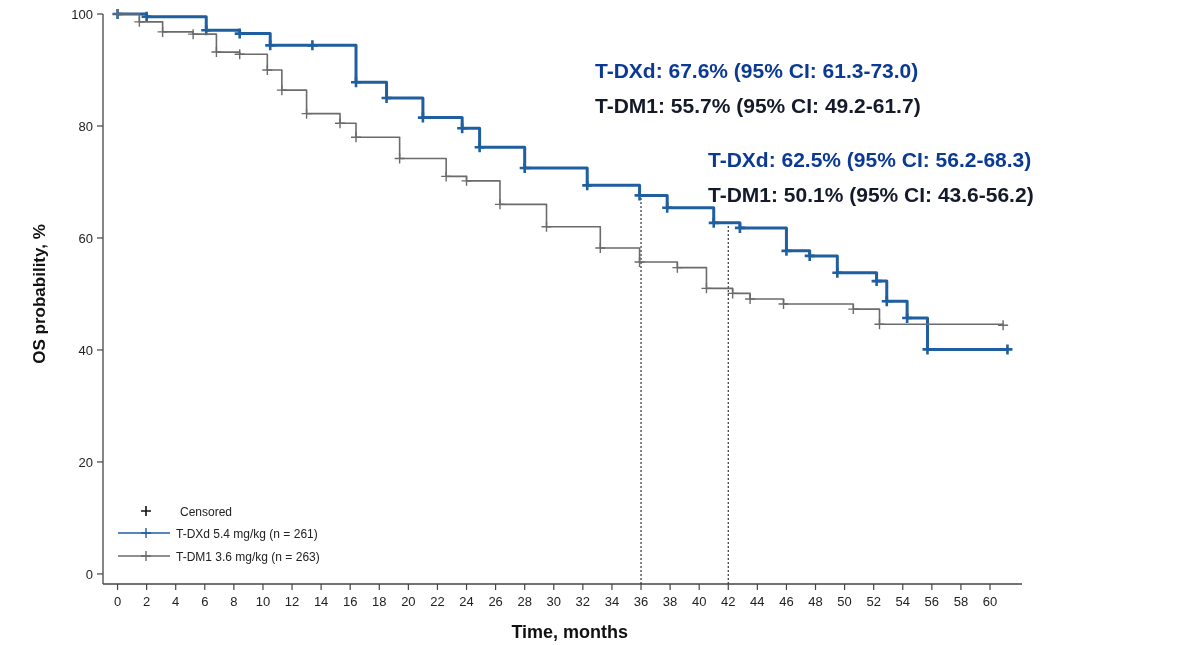  I want to click on x-tick-label: 6, so click(205, 601).